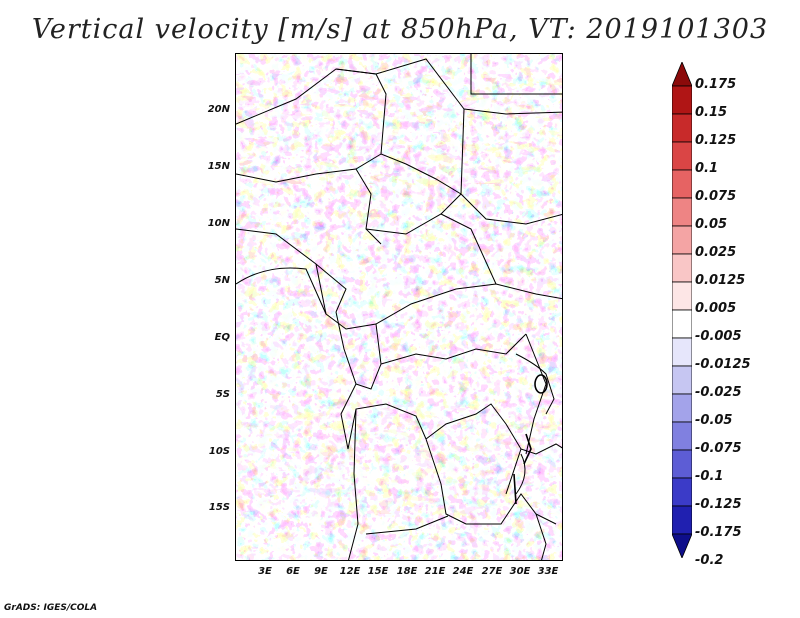  Describe the element at coordinates (716, 252) in the screenshot. I see `colorbar-label: 0.025` at that location.